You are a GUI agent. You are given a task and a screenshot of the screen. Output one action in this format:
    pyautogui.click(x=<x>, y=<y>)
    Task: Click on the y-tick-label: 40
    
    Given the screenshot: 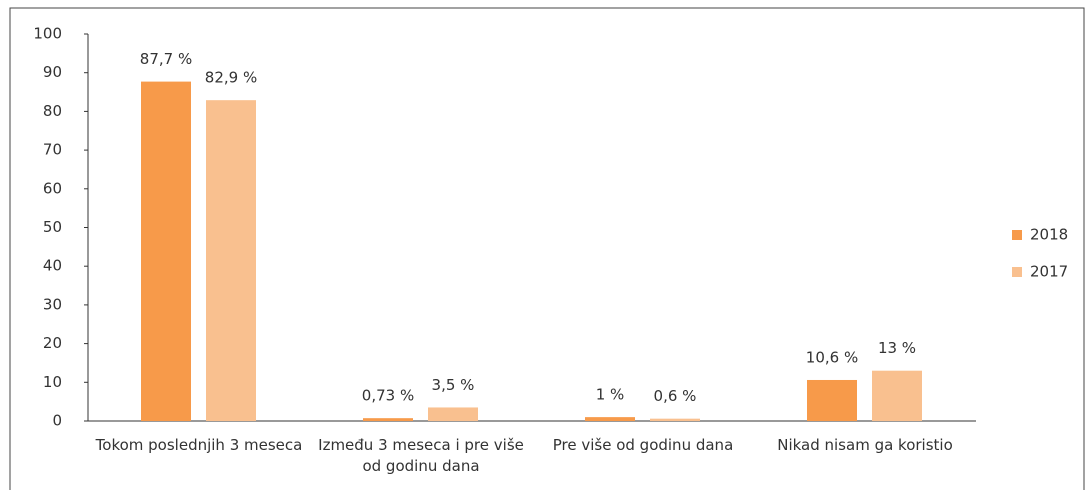 What is the action you would take?
    pyautogui.click(x=52, y=266)
    